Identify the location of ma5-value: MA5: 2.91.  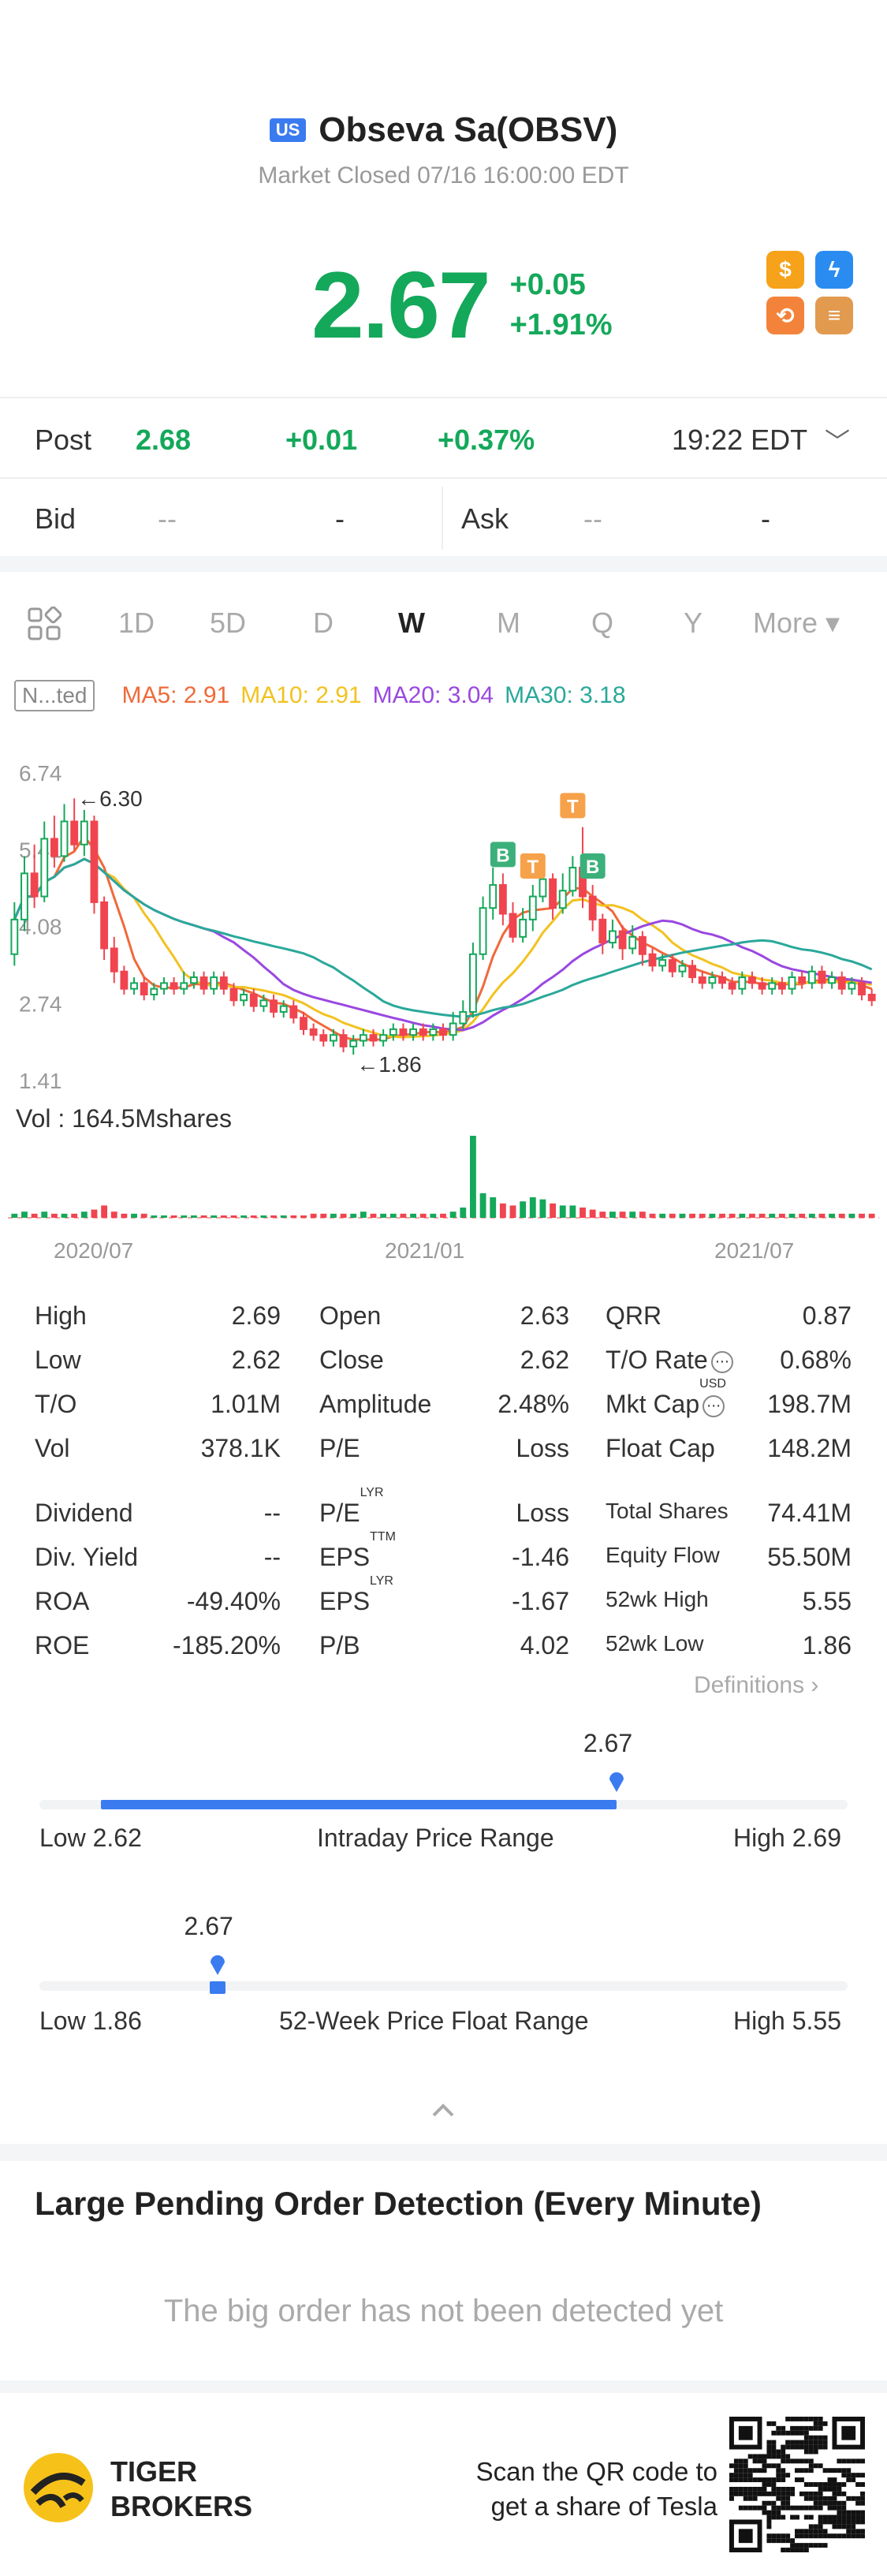
(175, 695).